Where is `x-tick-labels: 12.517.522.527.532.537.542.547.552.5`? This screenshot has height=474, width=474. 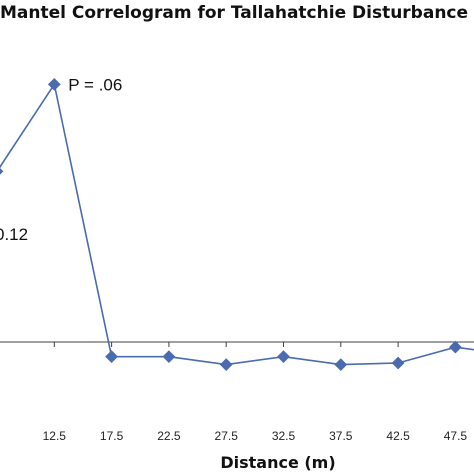 x-tick-labels: 12.517.522.527.532.537.542.547.552.5 is located at coordinates (255, 436).